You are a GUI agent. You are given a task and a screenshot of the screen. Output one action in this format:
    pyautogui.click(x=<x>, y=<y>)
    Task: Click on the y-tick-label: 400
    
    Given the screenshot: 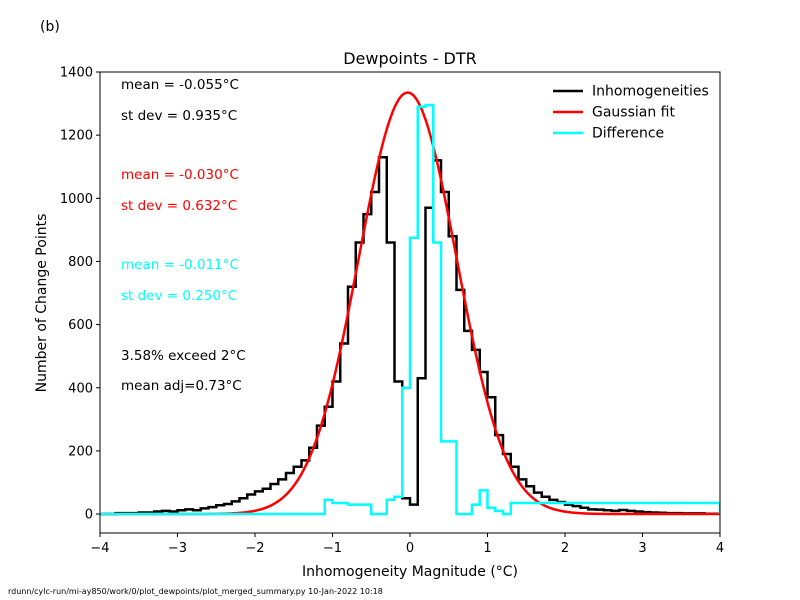 What is the action you would take?
    pyautogui.click(x=80, y=388)
    